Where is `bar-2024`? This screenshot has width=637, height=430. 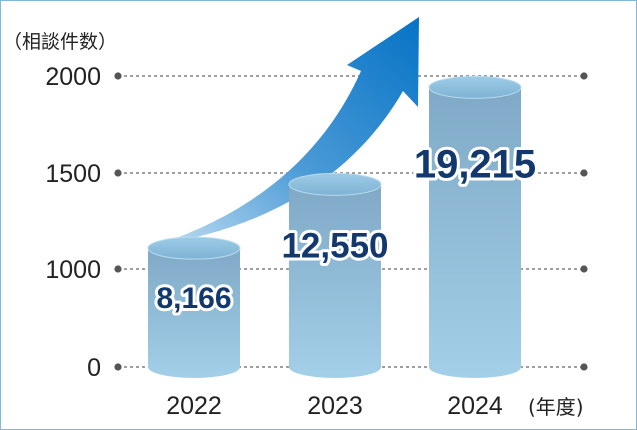
bar-2024 is located at coordinates (475, 226).